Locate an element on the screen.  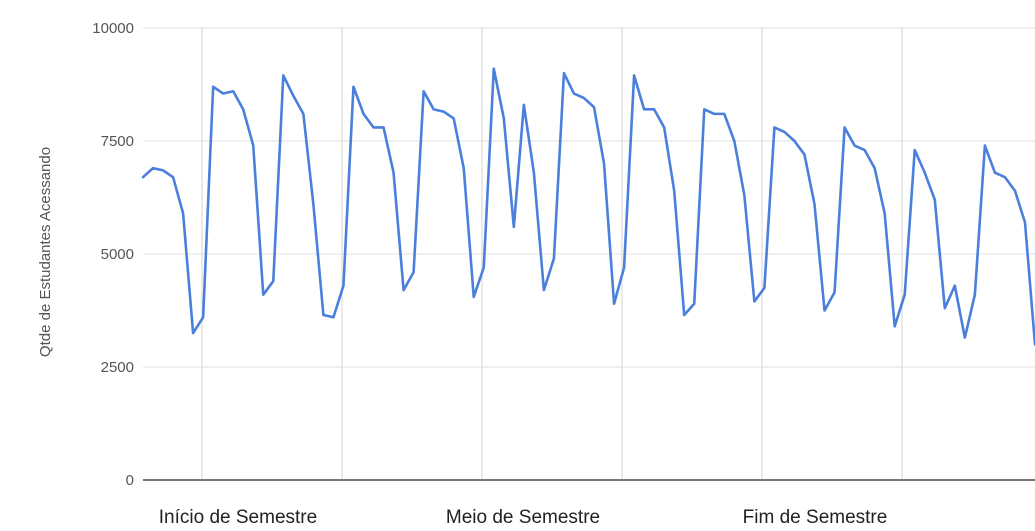
y-tick-label: 5000 is located at coordinates (117, 254).